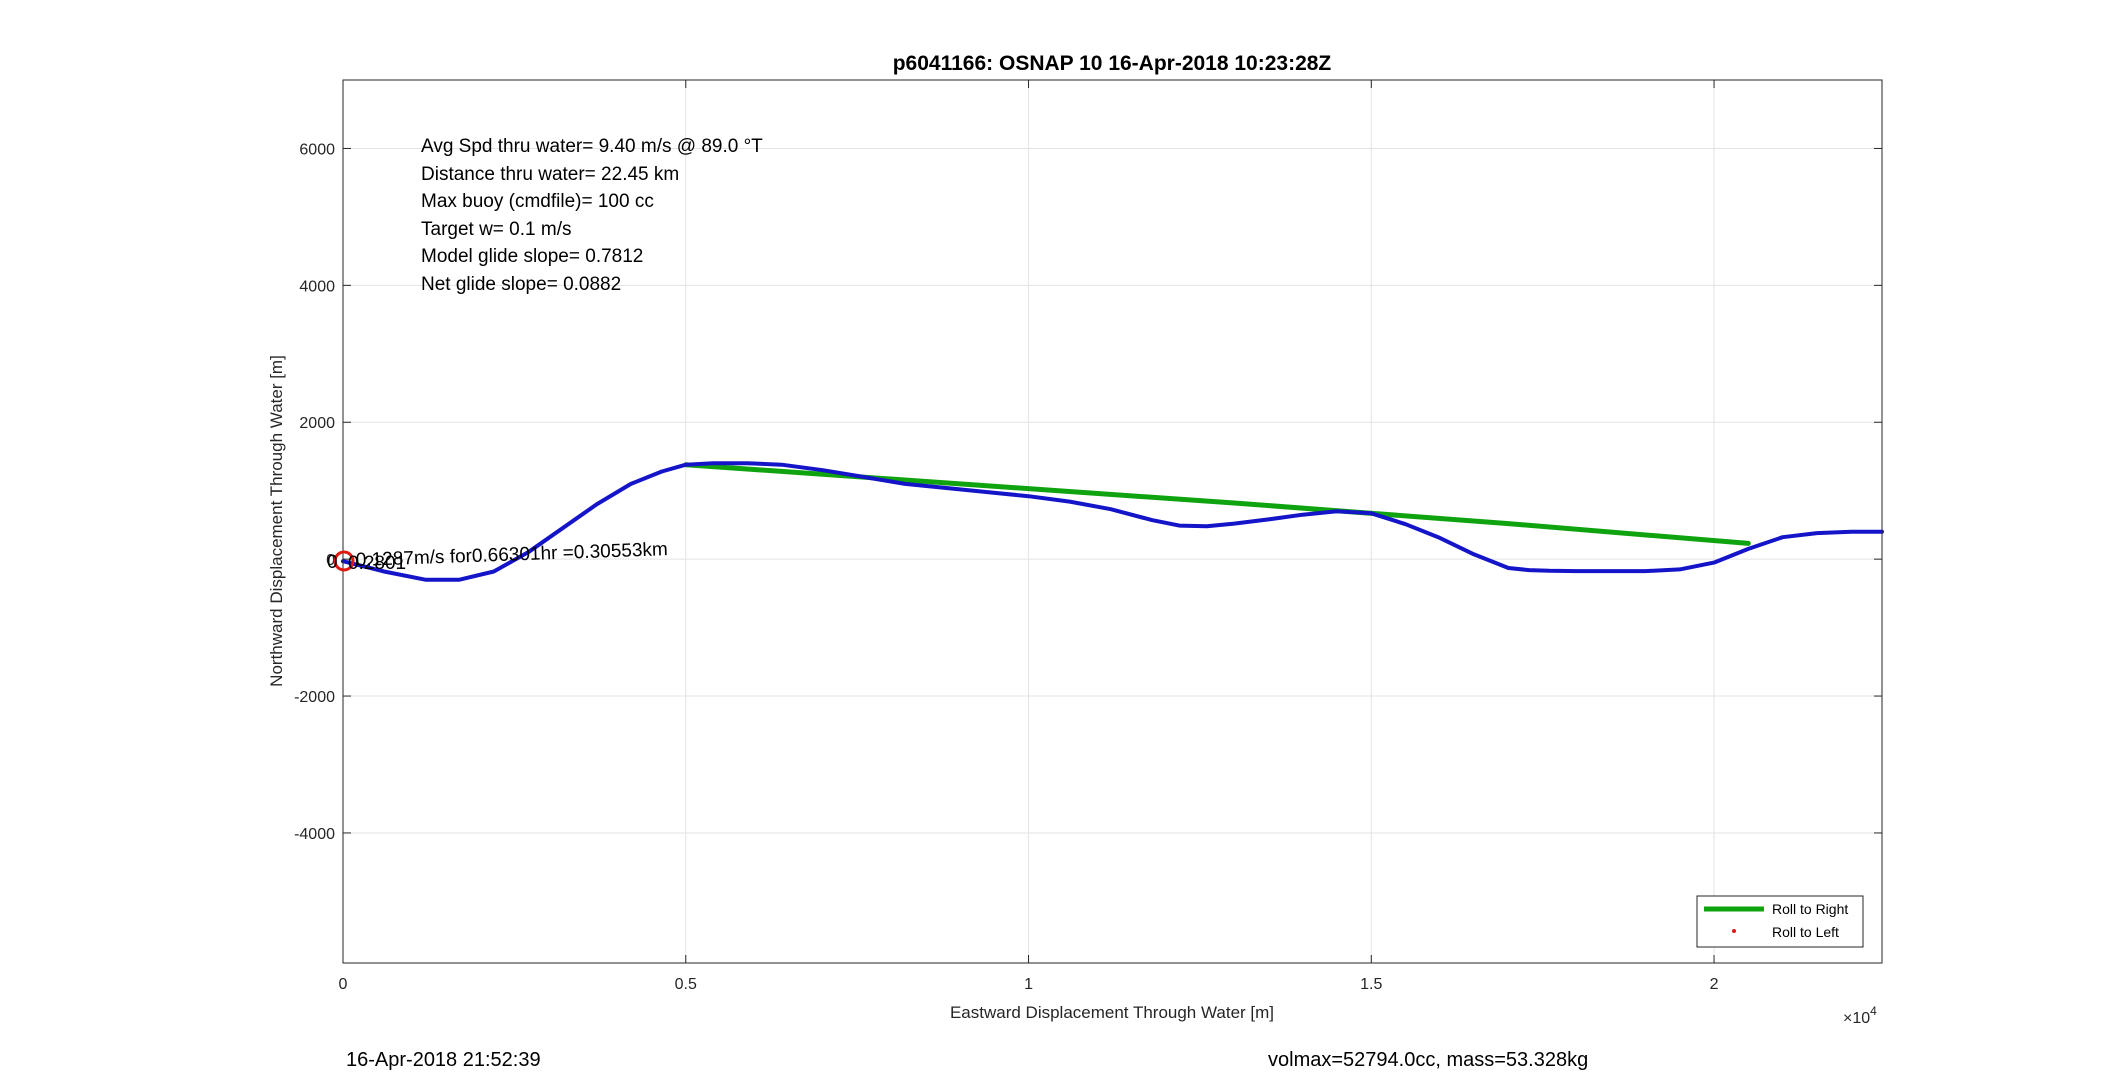 This screenshot has height=1073, width=2128. Describe the element at coordinates (276, 521) in the screenshot. I see `y-axis-label: Northward Displacement Through Water [m]` at that location.